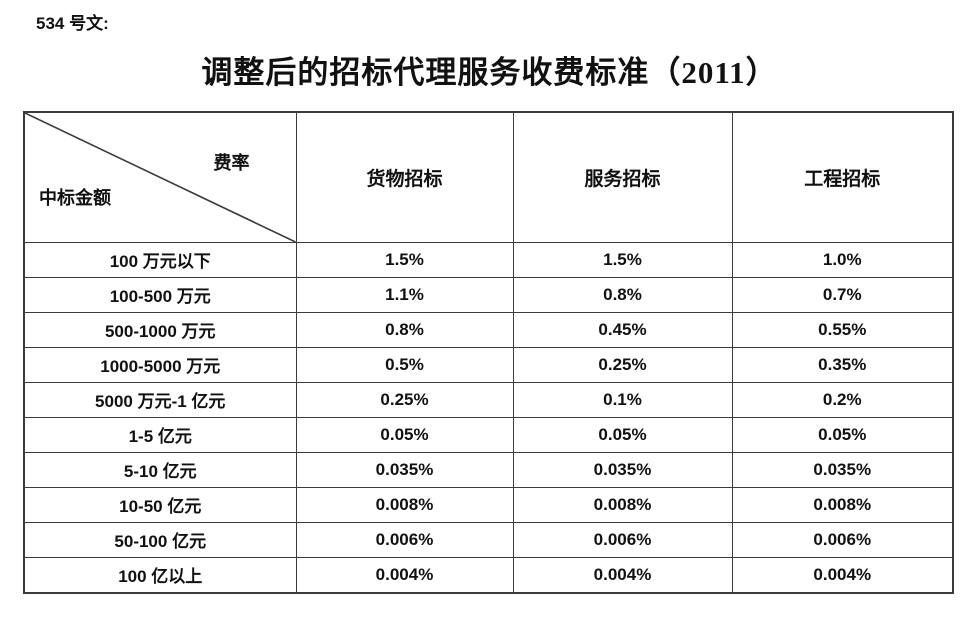 The height and width of the screenshot is (638, 979). I want to click on rate-cell: 0.7%, so click(842, 294).